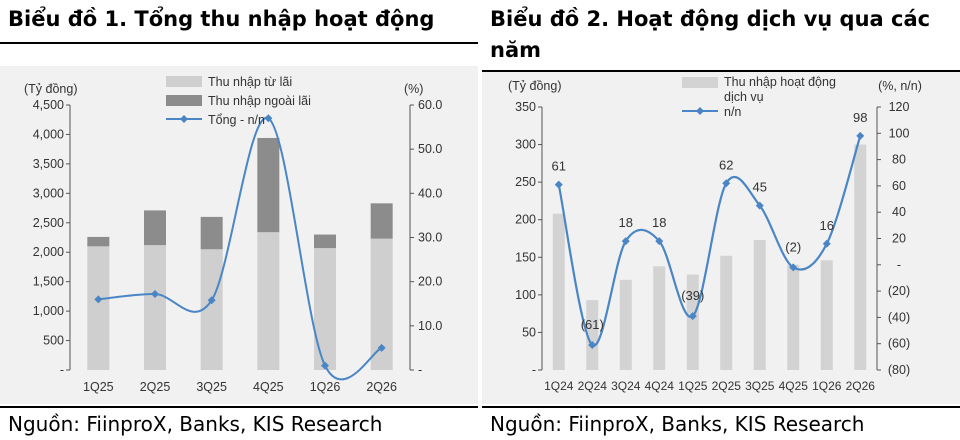  I want to click on right-tick-label: -, so click(899, 265).